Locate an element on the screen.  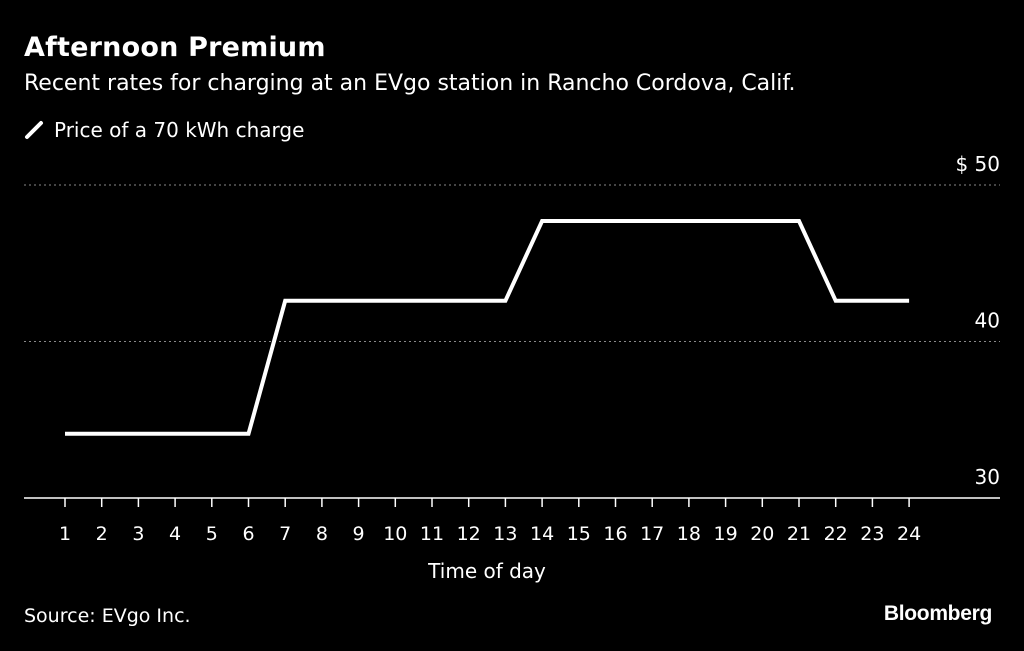
x-tick-label: 15 is located at coordinates (579, 534).